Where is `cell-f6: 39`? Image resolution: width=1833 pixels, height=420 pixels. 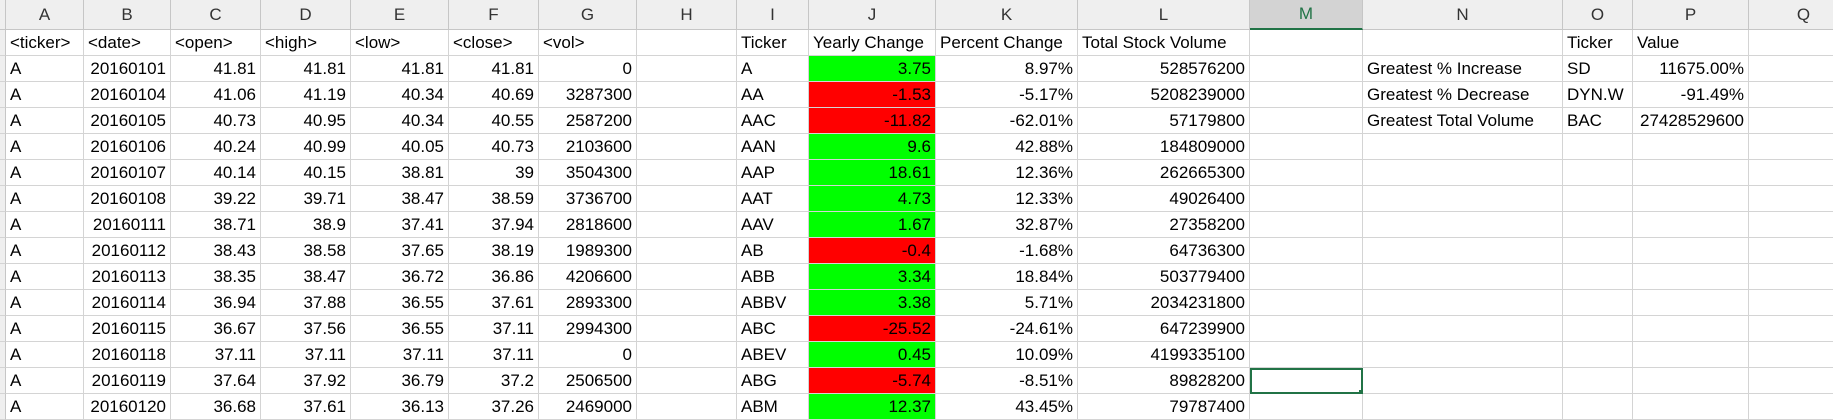 cell-f6: 39 is located at coordinates (494, 173).